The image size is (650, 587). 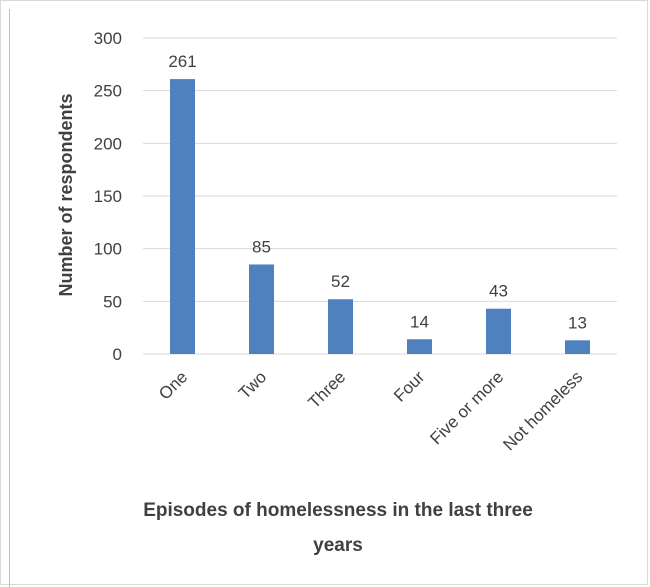 I want to click on x-tick-label-2: Three, so click(x=326, y=389).